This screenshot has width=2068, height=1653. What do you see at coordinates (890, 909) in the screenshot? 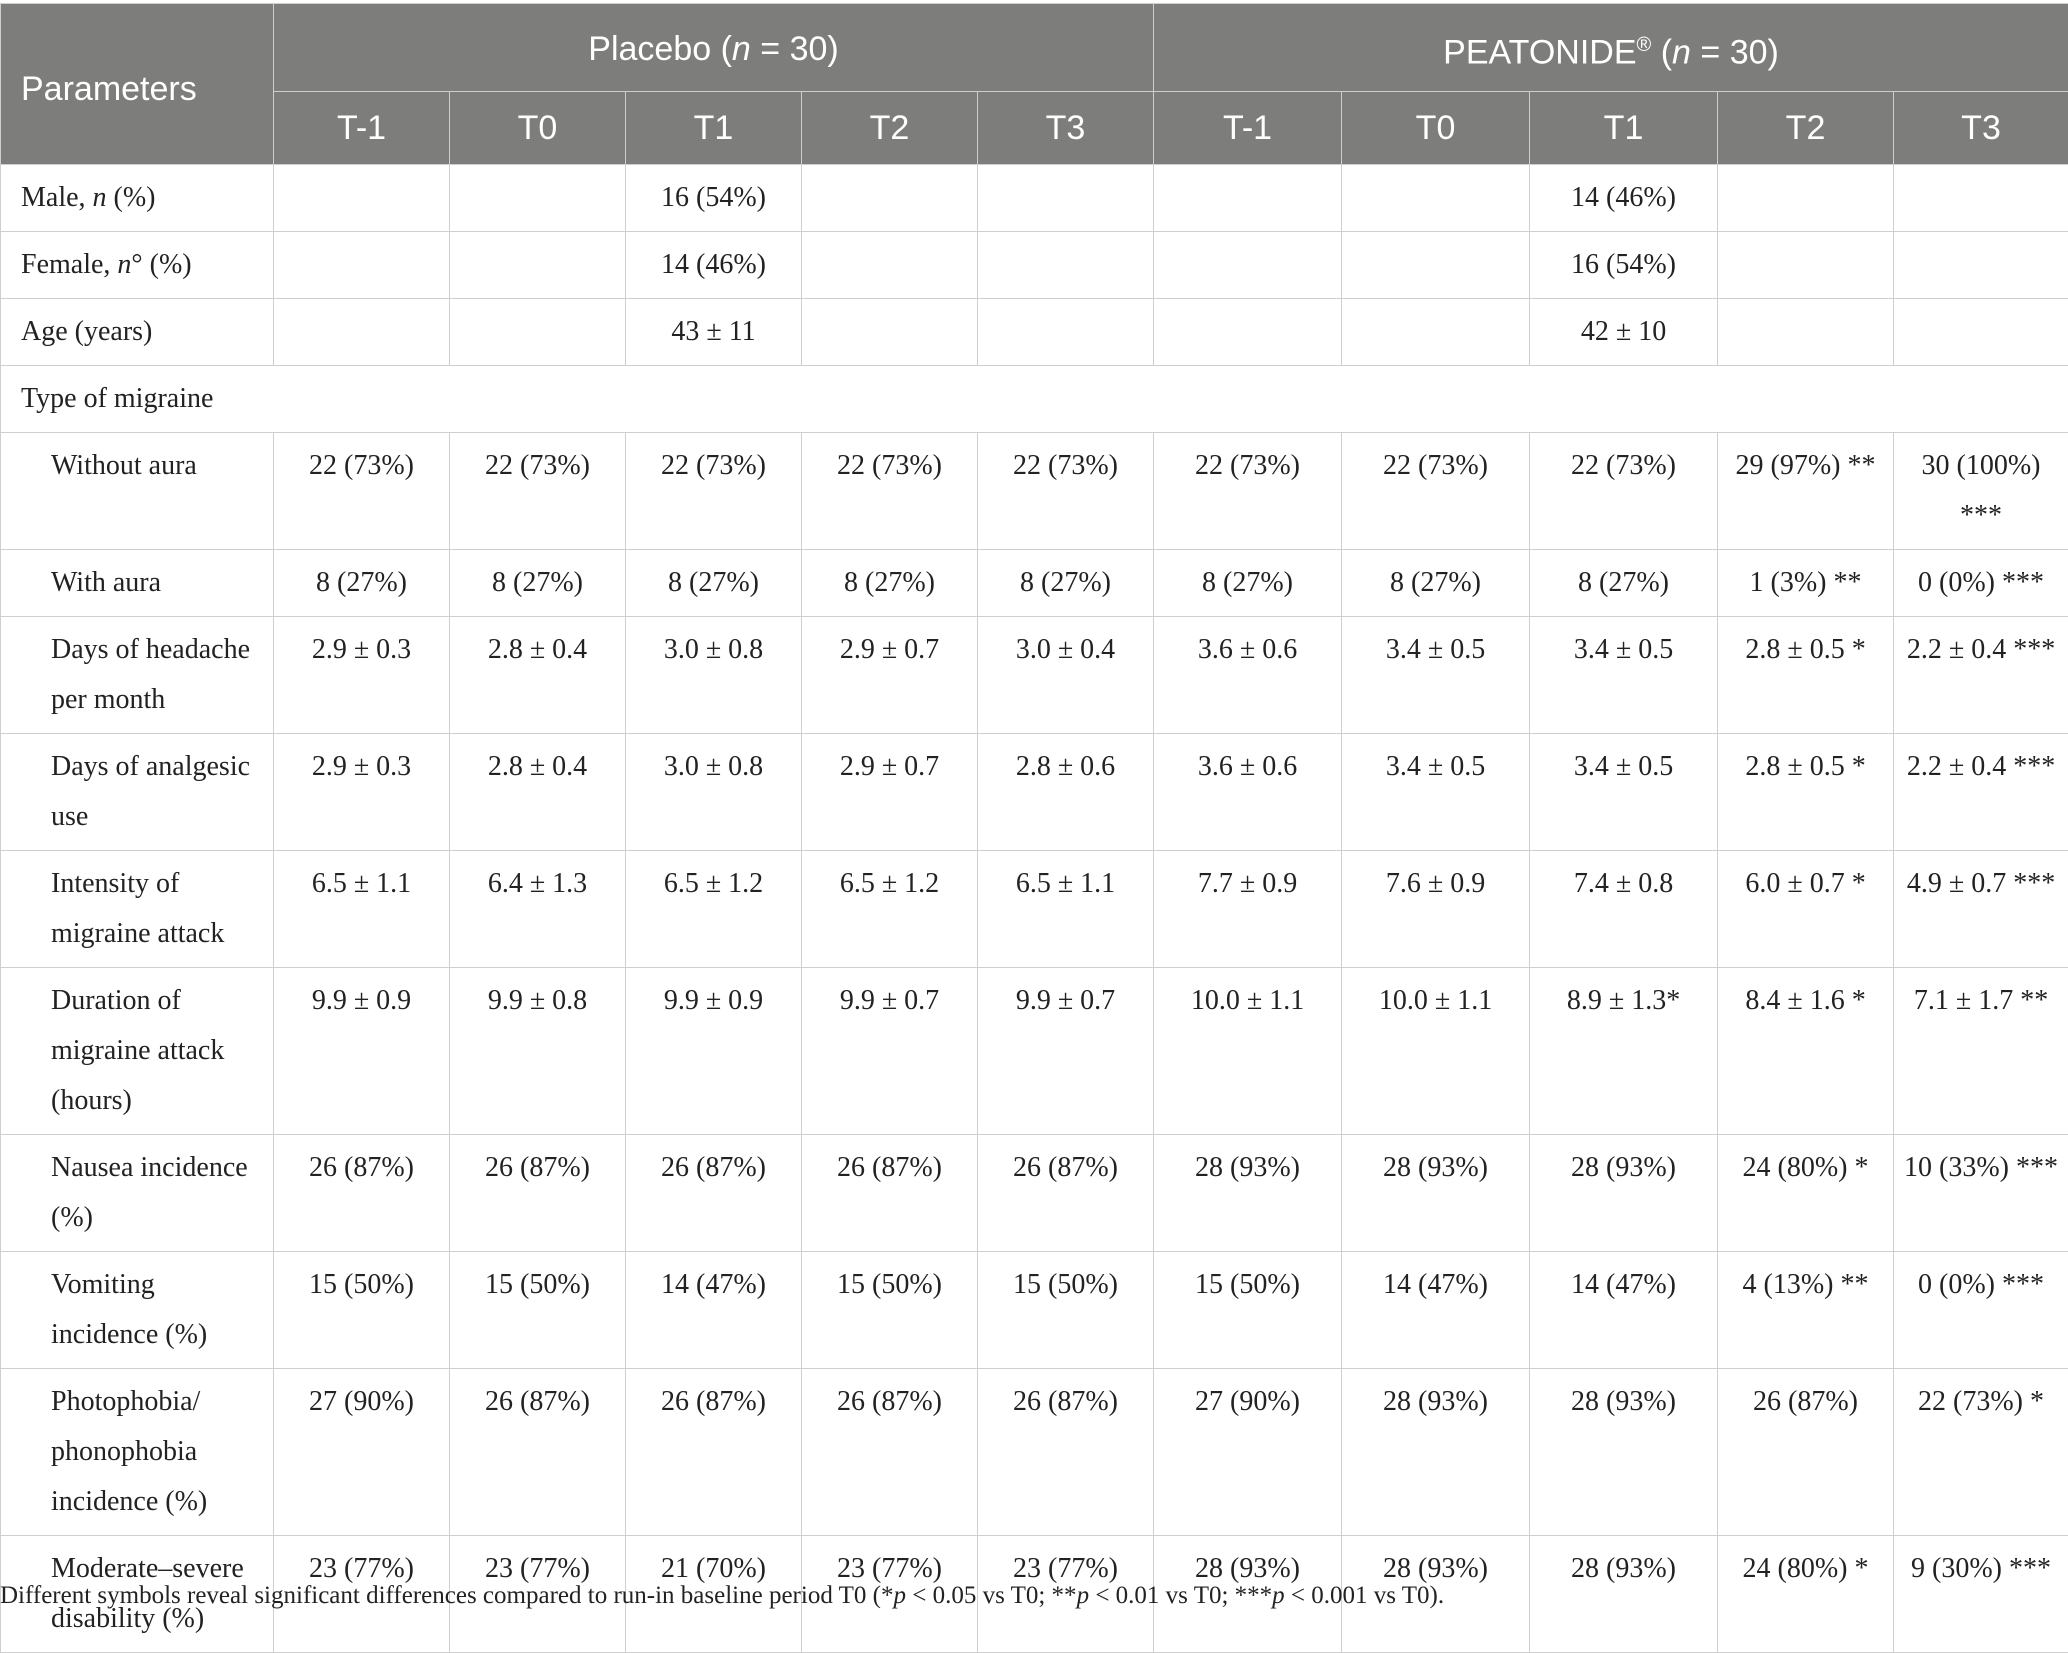
I see `table-cell: 6.5 ± 1.2` at bounding box center [890, 909].